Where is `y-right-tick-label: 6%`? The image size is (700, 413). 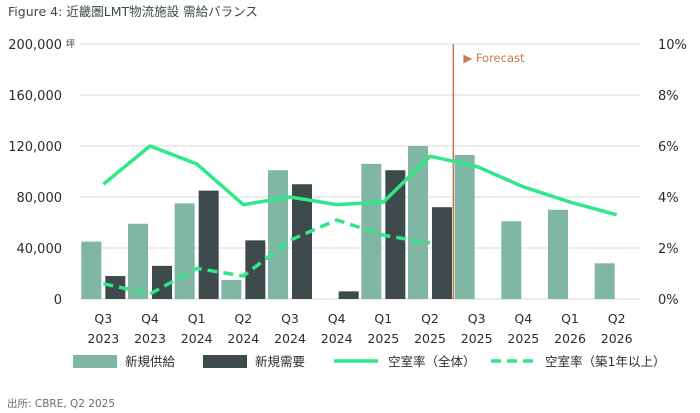
y-right-tick-label: 6% is located at coordinates (668, 147).